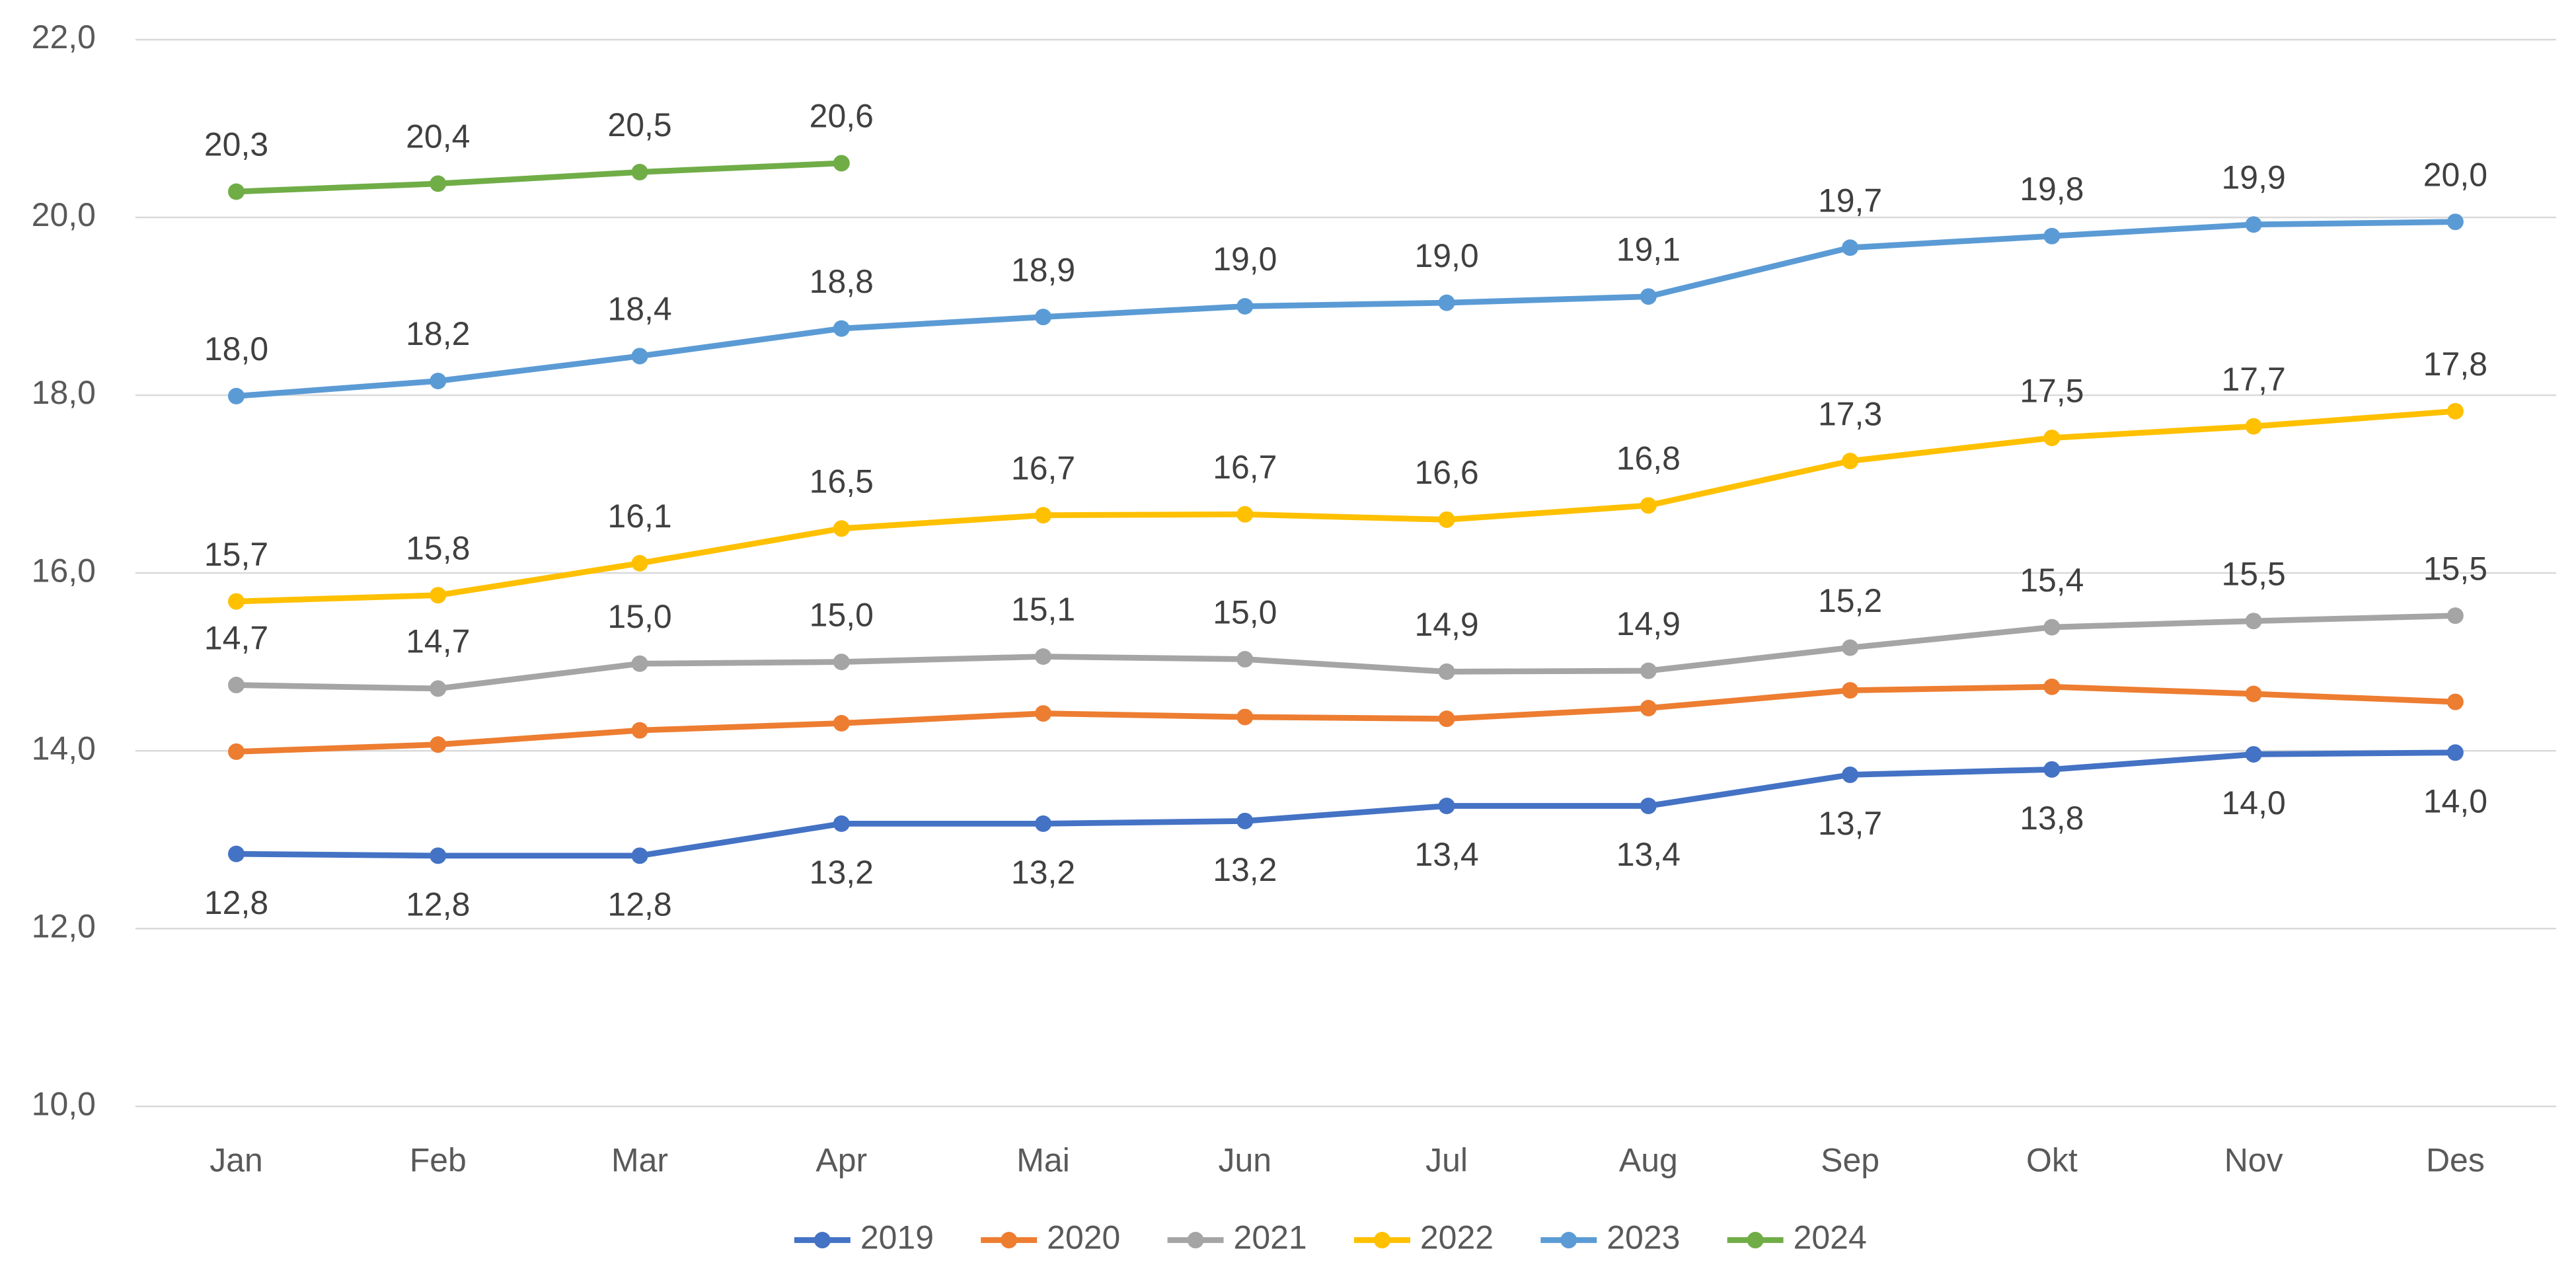  I want to click on y-tick-label: 10,0, so click(64, 1103).